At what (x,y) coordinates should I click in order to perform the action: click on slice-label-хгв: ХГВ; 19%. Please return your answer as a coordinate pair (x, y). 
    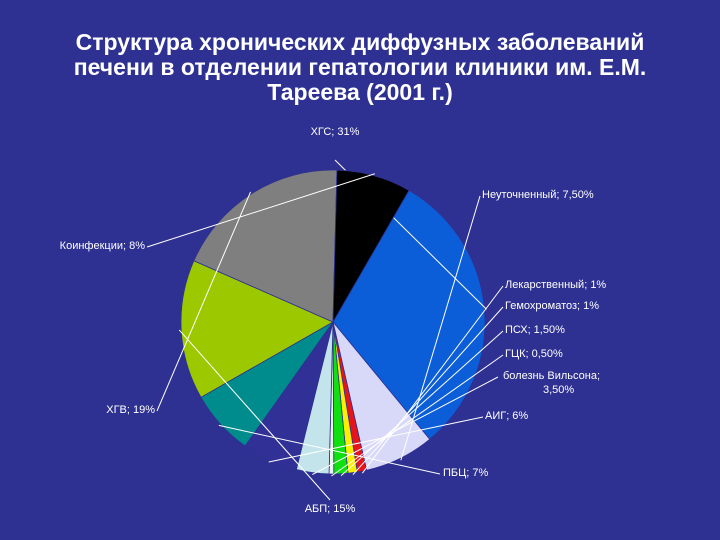
    Looking at the image, I should click on (130, 410).